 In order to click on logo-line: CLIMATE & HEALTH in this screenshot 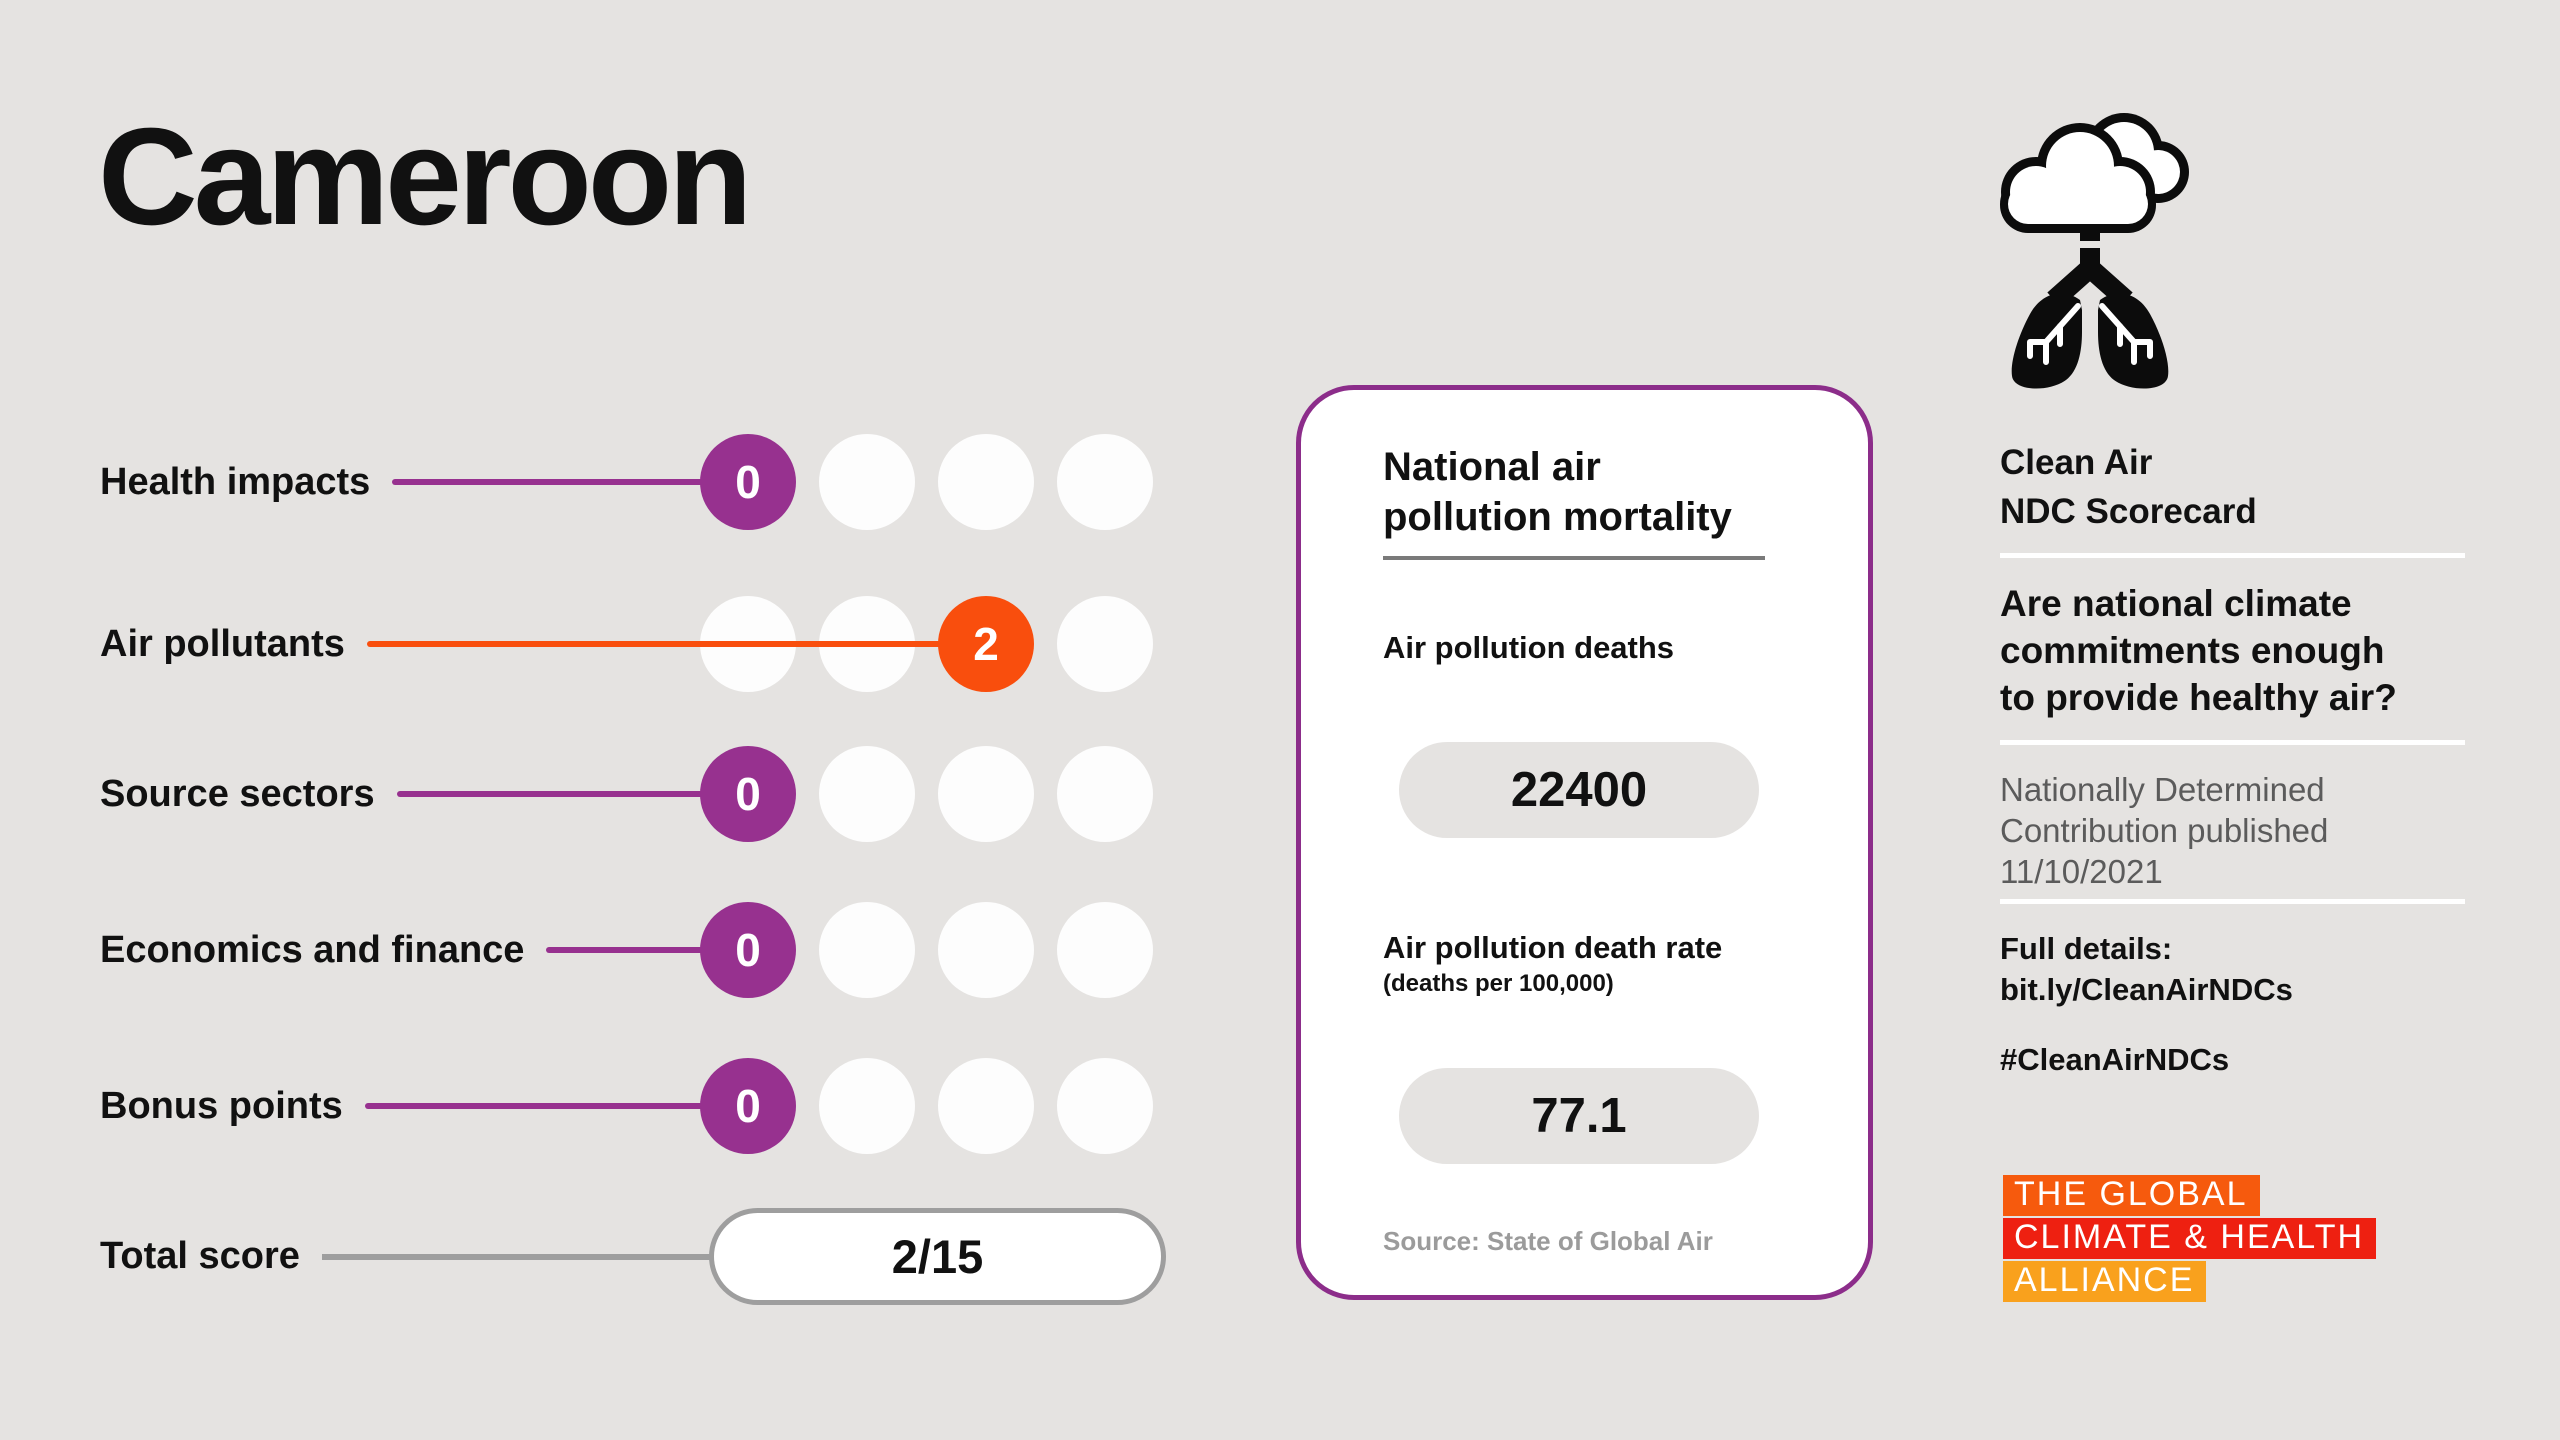, I will do `click(2190, 1238)`.